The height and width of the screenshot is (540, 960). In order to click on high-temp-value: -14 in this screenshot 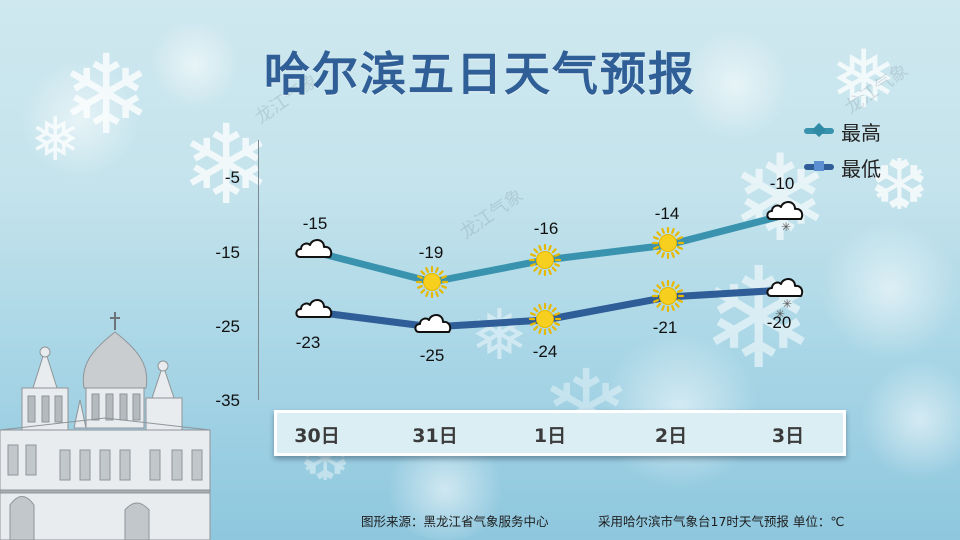, I will do `click(667, 213)`.